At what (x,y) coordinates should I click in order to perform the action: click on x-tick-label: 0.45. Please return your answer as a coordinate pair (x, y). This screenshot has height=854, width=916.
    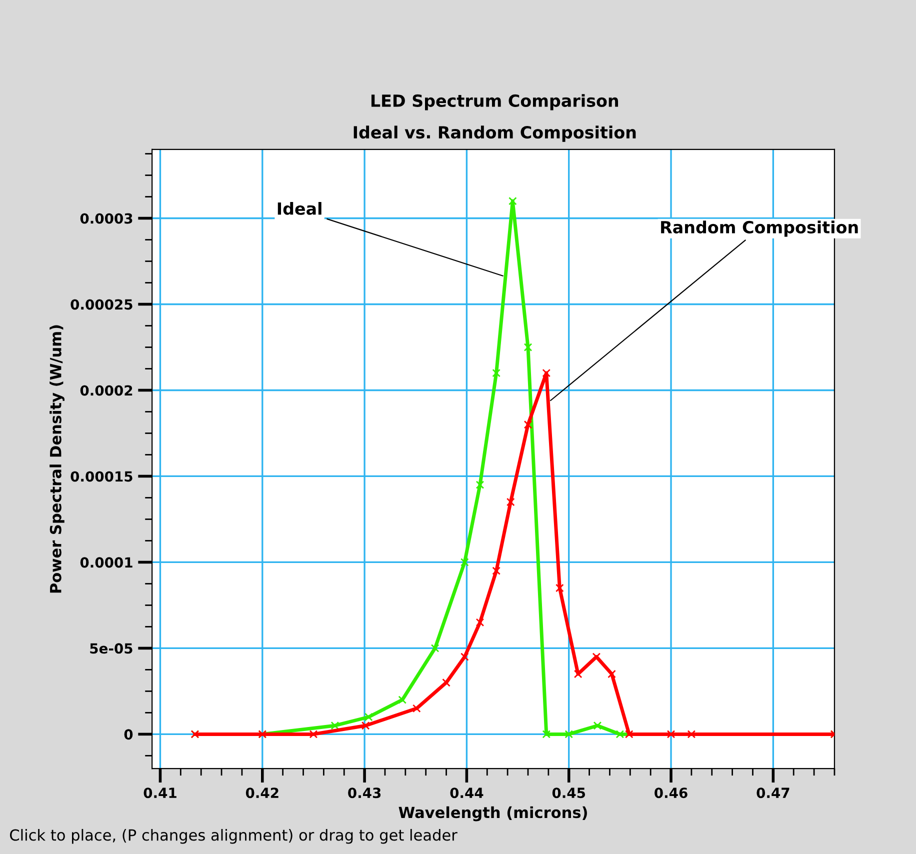
    Looking at the image, I should click on (569, 793).